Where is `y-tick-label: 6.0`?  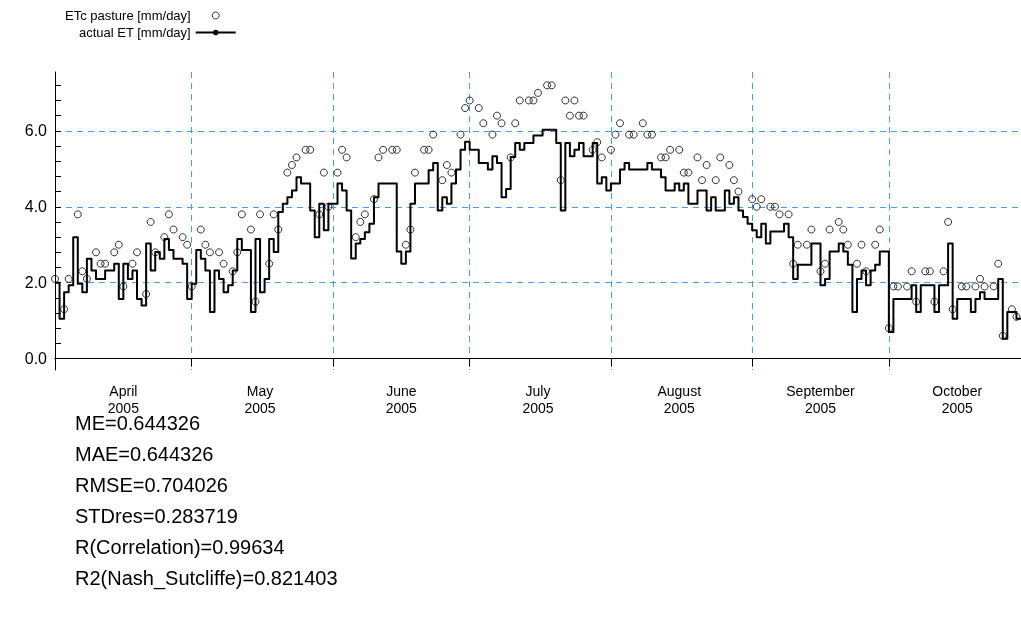 y-tick-label: 6.0 is located at coordinates (36, 131).